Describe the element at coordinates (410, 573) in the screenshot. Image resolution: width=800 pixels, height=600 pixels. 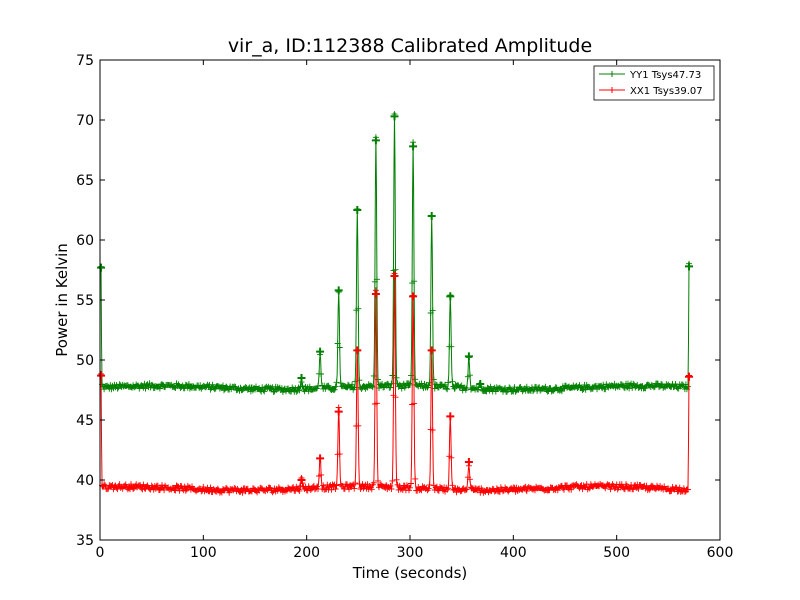
I see `x-axis-label: Time (seconds)` at that location.